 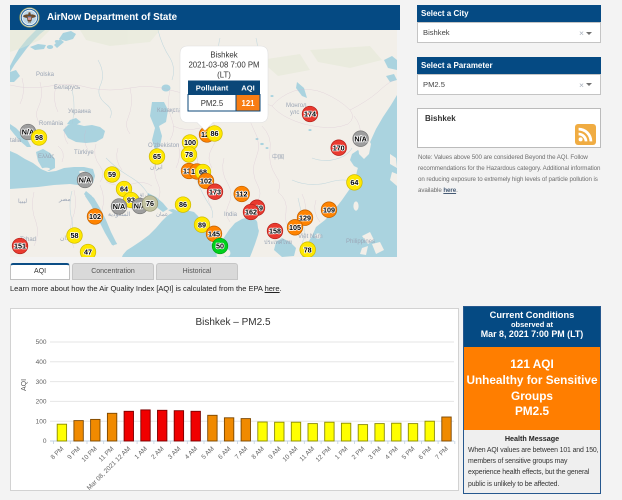 What do you see at coordinates (275, 231) in the screenshot?
I see `svg-text: 158` at bounding box center [275, 231].